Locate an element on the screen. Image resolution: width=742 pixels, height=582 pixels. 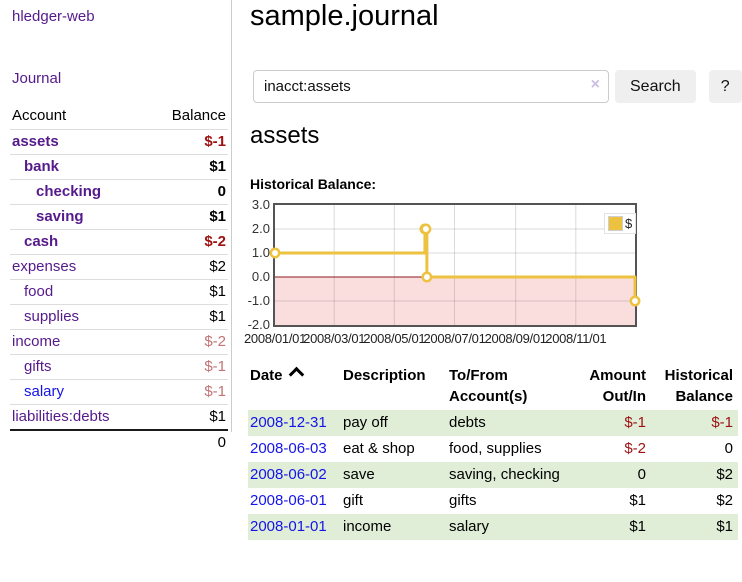
transaction-description: eat & shop is located at coordinates (379, 448).